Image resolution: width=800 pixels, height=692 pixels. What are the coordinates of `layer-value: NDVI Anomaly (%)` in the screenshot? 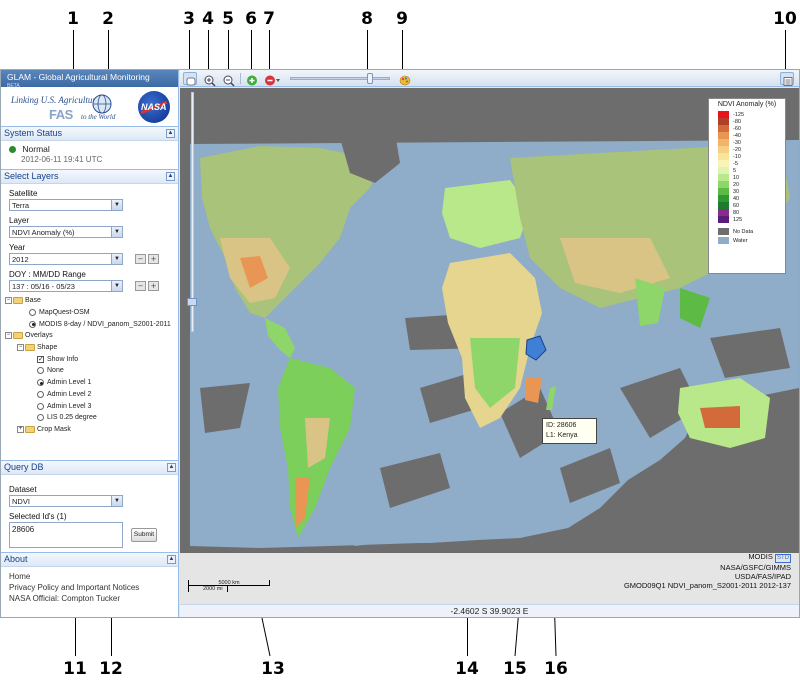 It's located at (43, 232).